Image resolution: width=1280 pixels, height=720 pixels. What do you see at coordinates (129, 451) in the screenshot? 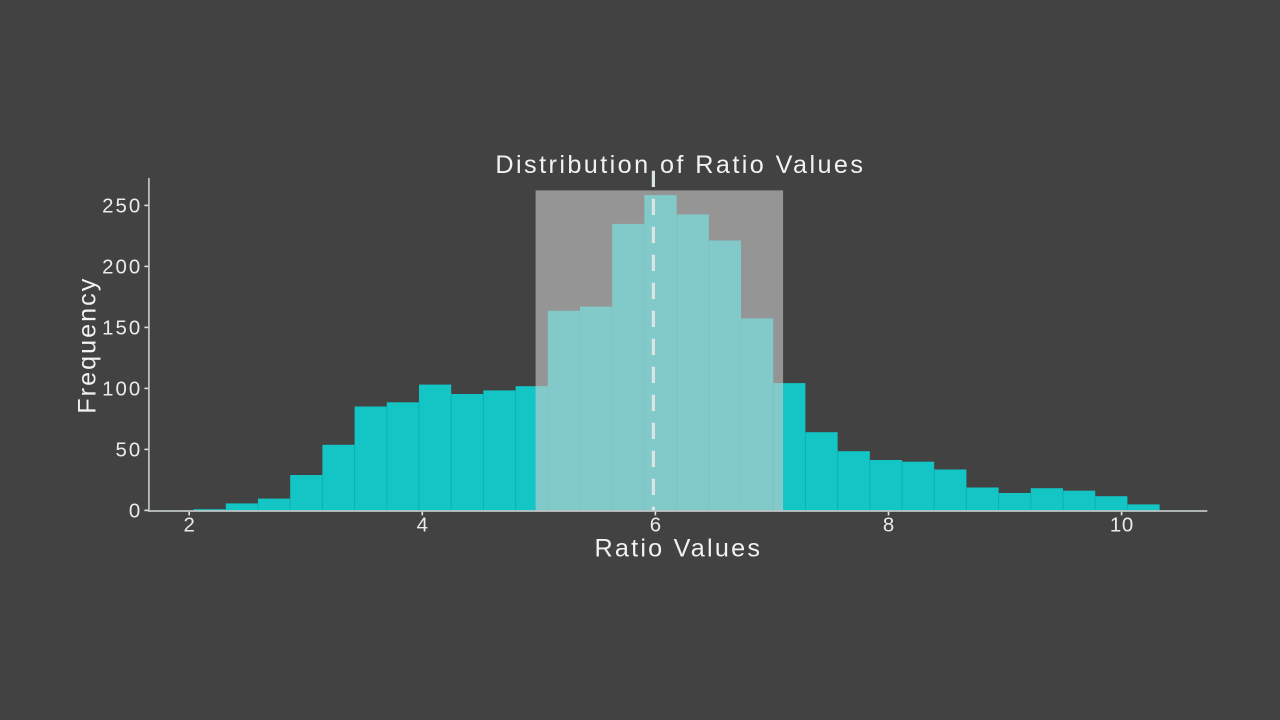
I see `svg-text: 50` at bounding box center [129, 451].